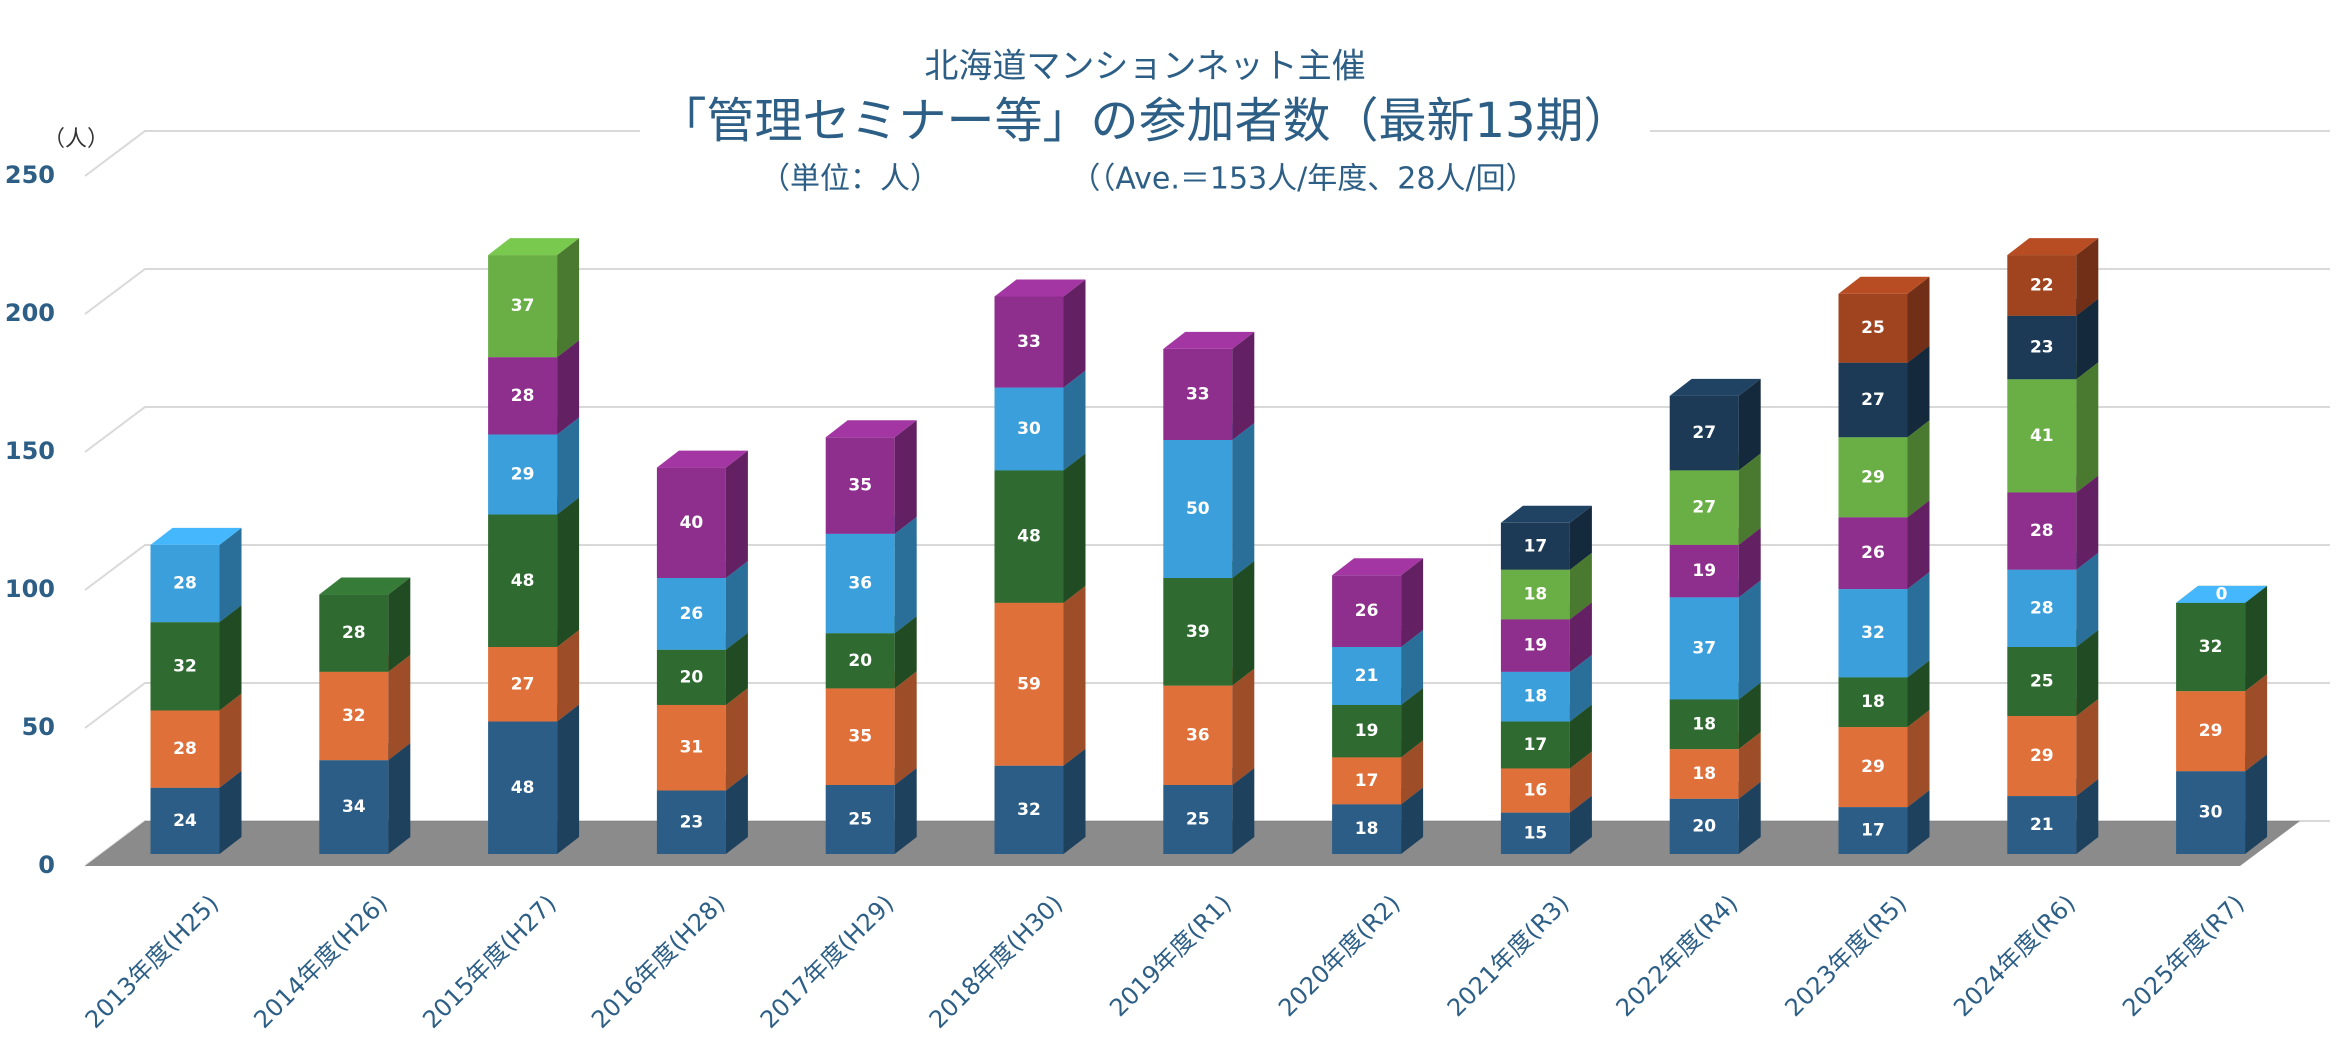 The height and width of the screenshot is (1048, 2350). What do you see at coordinates (30, 451) in the screenshot?
I see `y-tick-label: 150` at bounding box center [30, 451].